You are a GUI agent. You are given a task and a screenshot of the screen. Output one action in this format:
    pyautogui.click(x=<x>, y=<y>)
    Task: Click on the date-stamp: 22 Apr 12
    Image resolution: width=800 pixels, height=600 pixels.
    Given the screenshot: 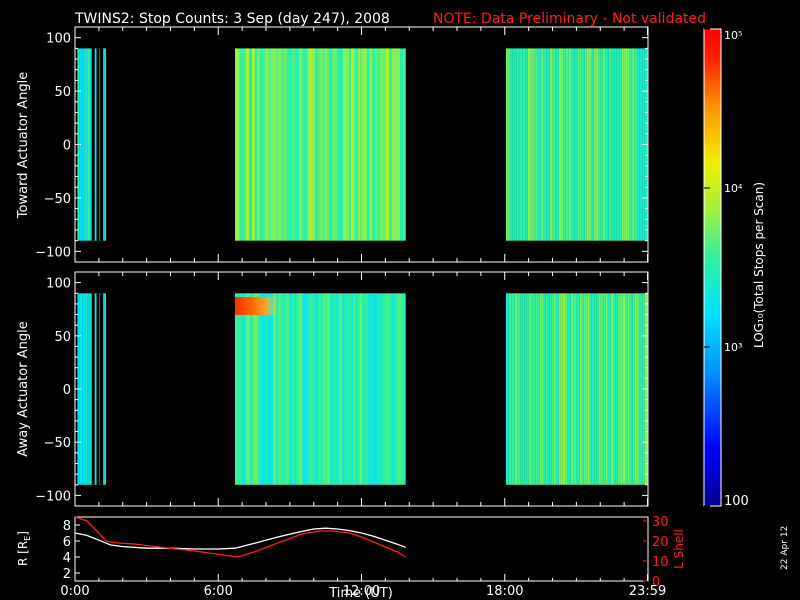 What is the action you would take?
    pyautogui.click(x=785, y=548)
    